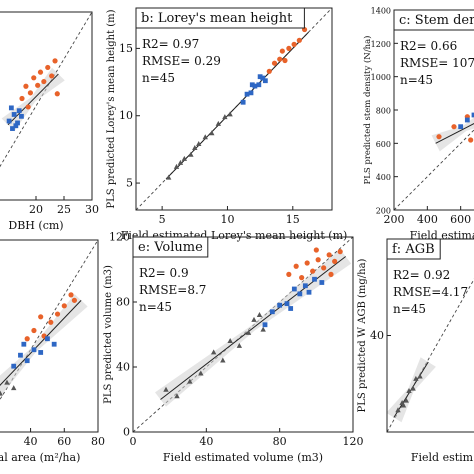  What do you see at coordinates (383, 111) in the screenshot?
I see `y-tick-label: 800` at bounding box center [383, 111].